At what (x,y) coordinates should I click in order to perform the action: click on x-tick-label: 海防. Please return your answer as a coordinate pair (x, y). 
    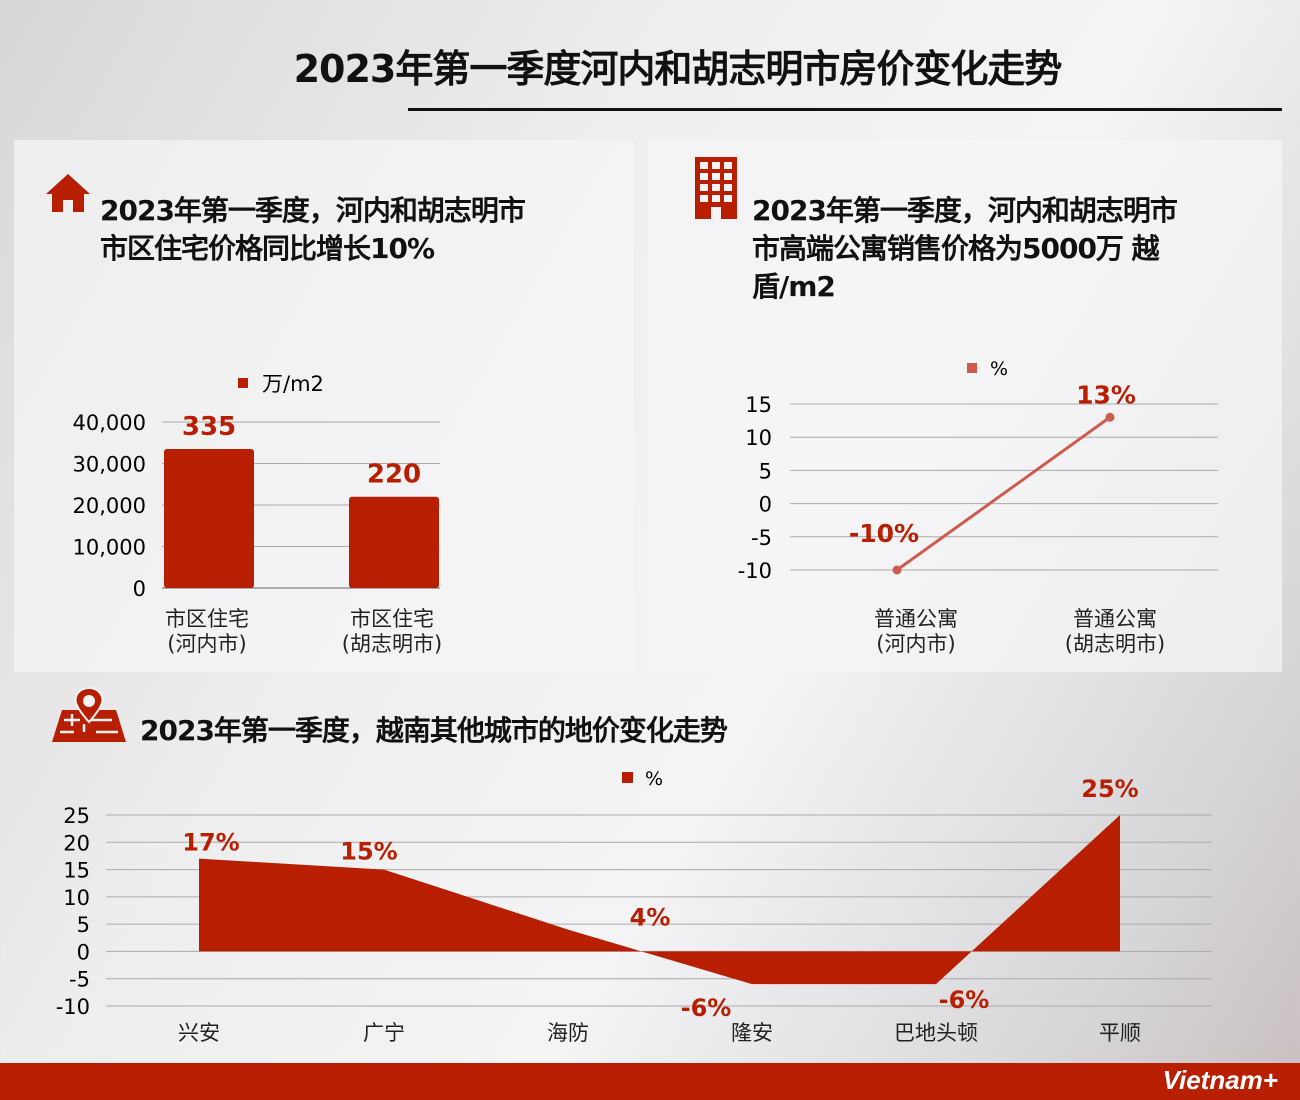
    Looking at the image, I should click on (568, 1033).